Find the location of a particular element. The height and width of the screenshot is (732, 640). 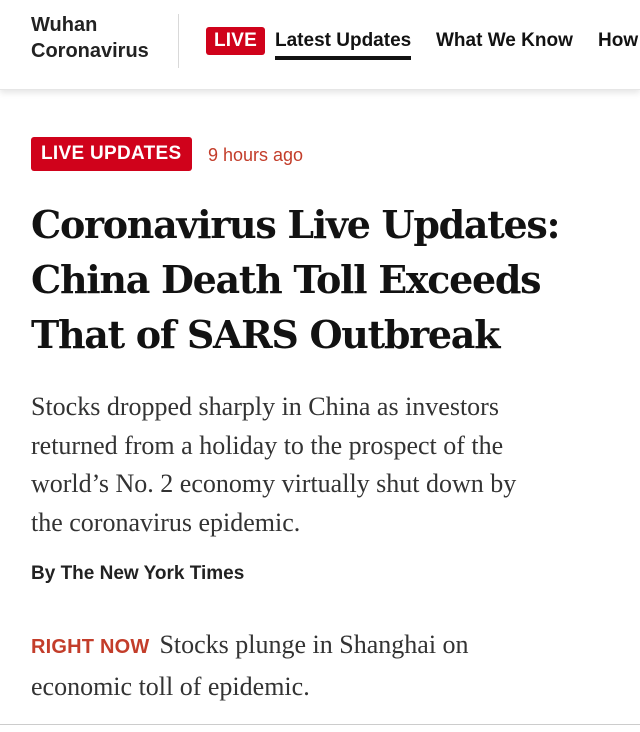

nav-link-latest-updates: Latest Updates is located at coordinates (343, 44).